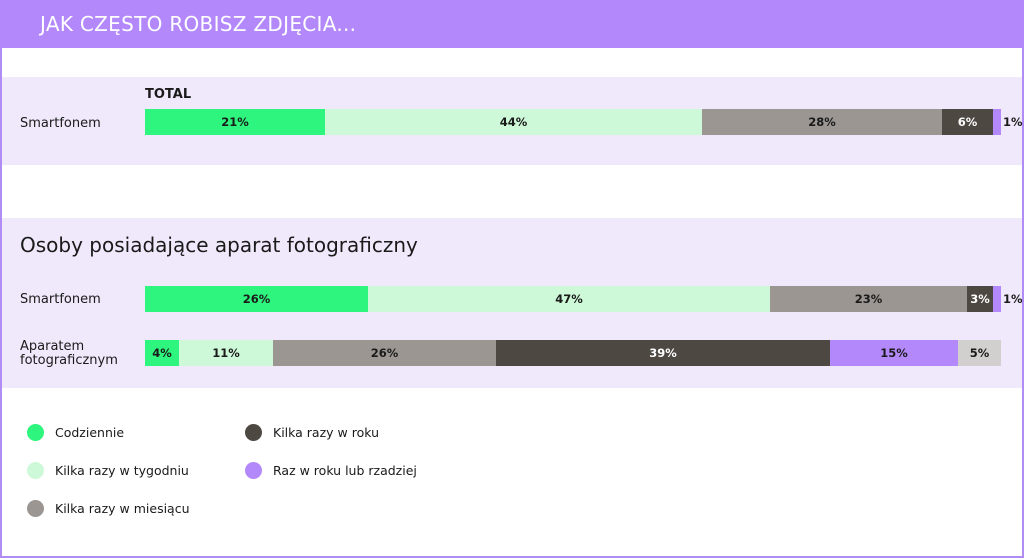 The height and width of the screenshot is (558, 1024). I want to click on legend-swatch-rzadziej, so click(253, 470).